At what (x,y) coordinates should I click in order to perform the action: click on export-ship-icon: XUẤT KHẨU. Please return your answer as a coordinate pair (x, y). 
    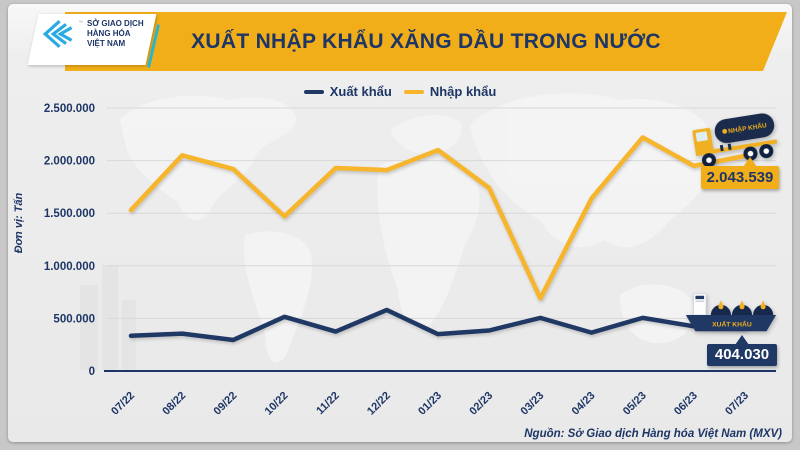
    Looking at the image, I should click on (731, 312).